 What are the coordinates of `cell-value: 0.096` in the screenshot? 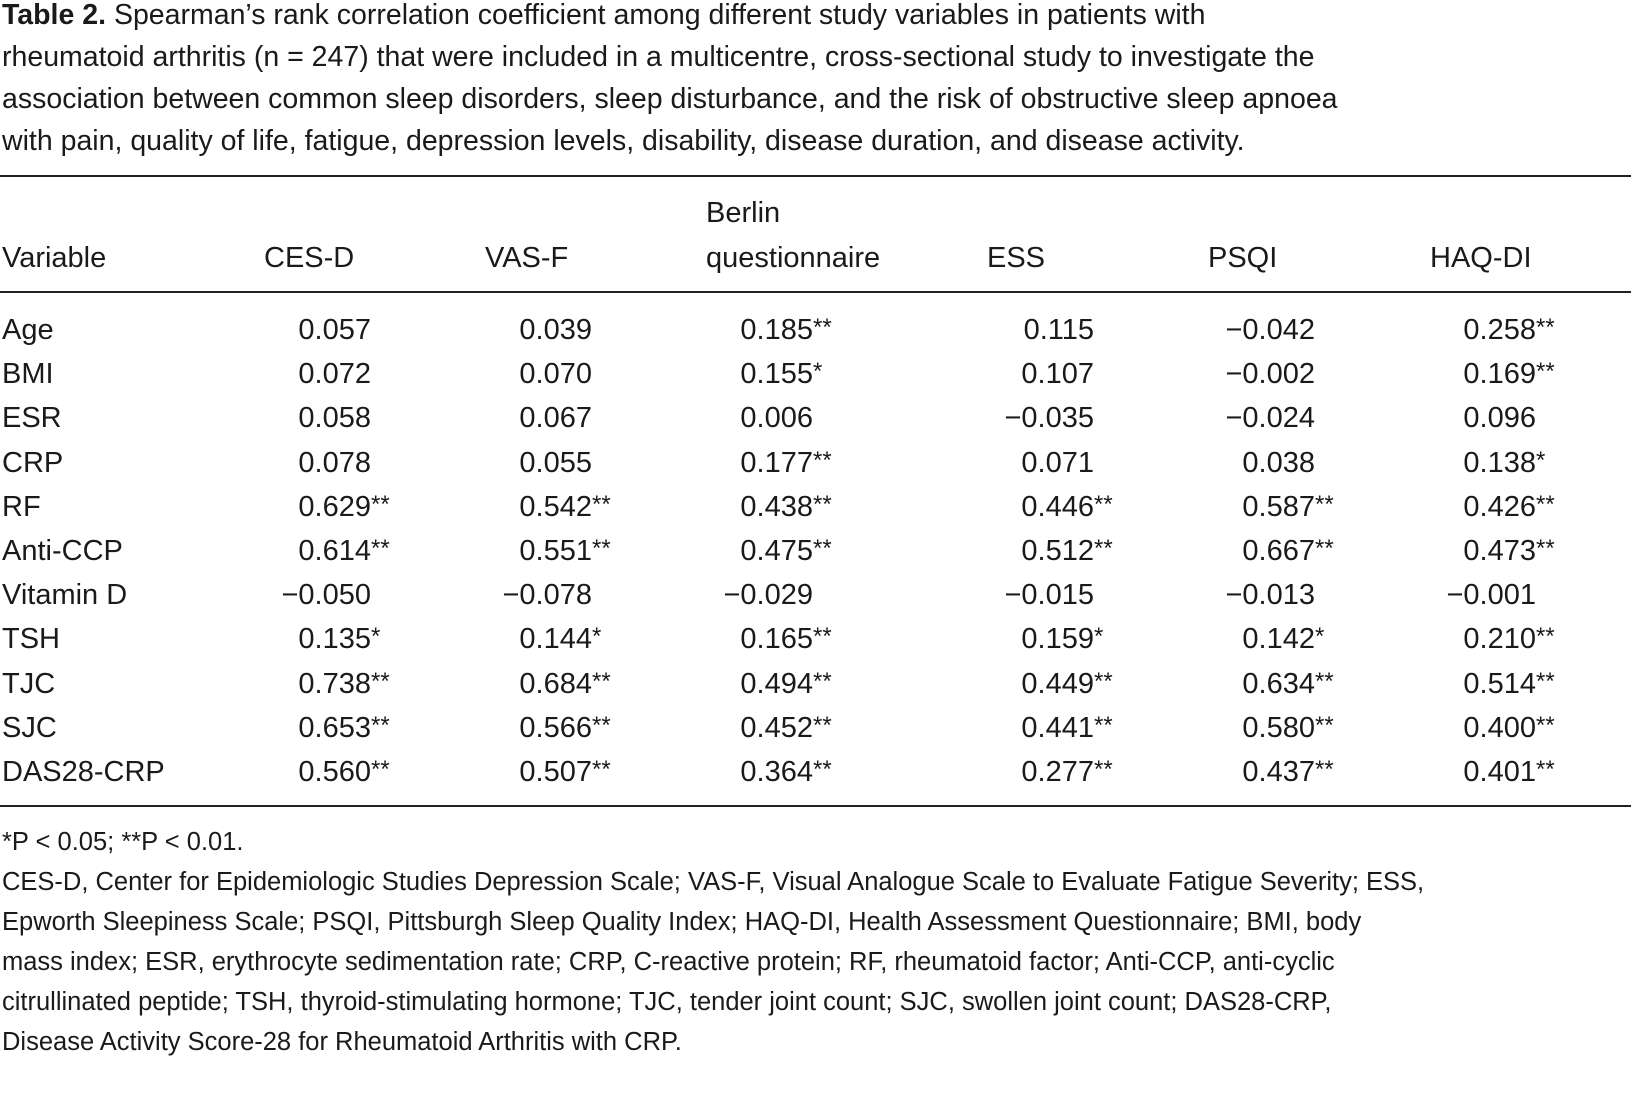 It's located at (1499, 418).